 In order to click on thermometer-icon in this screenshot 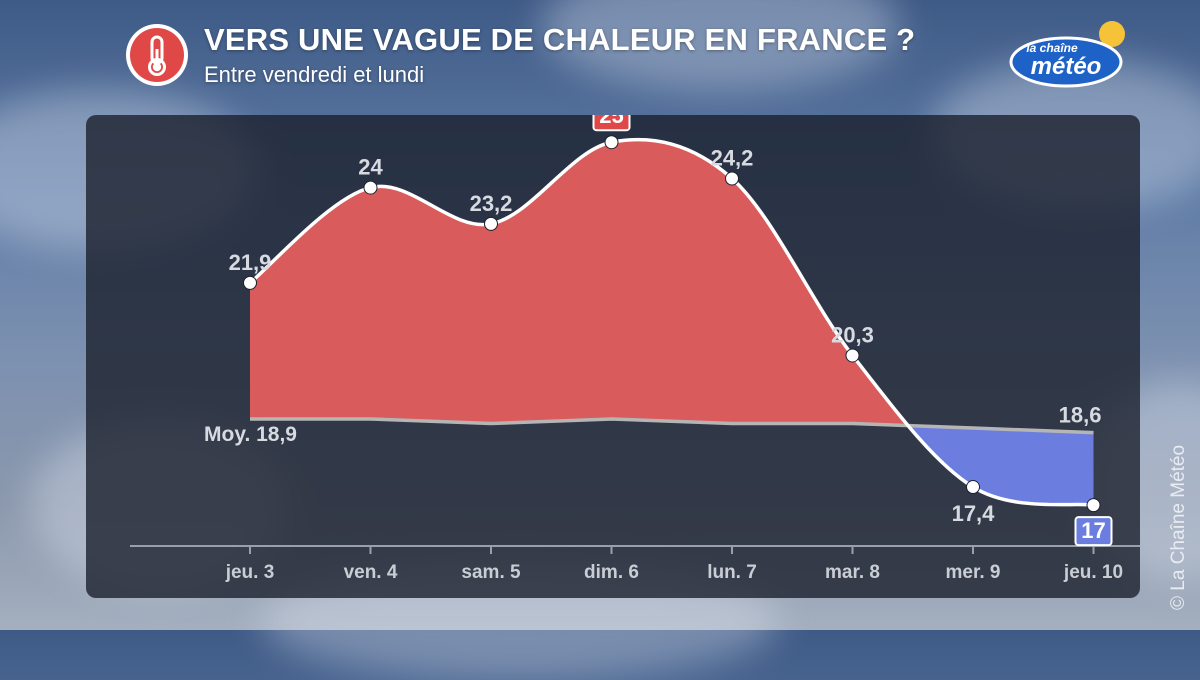, I will do `click(157, 55)`.